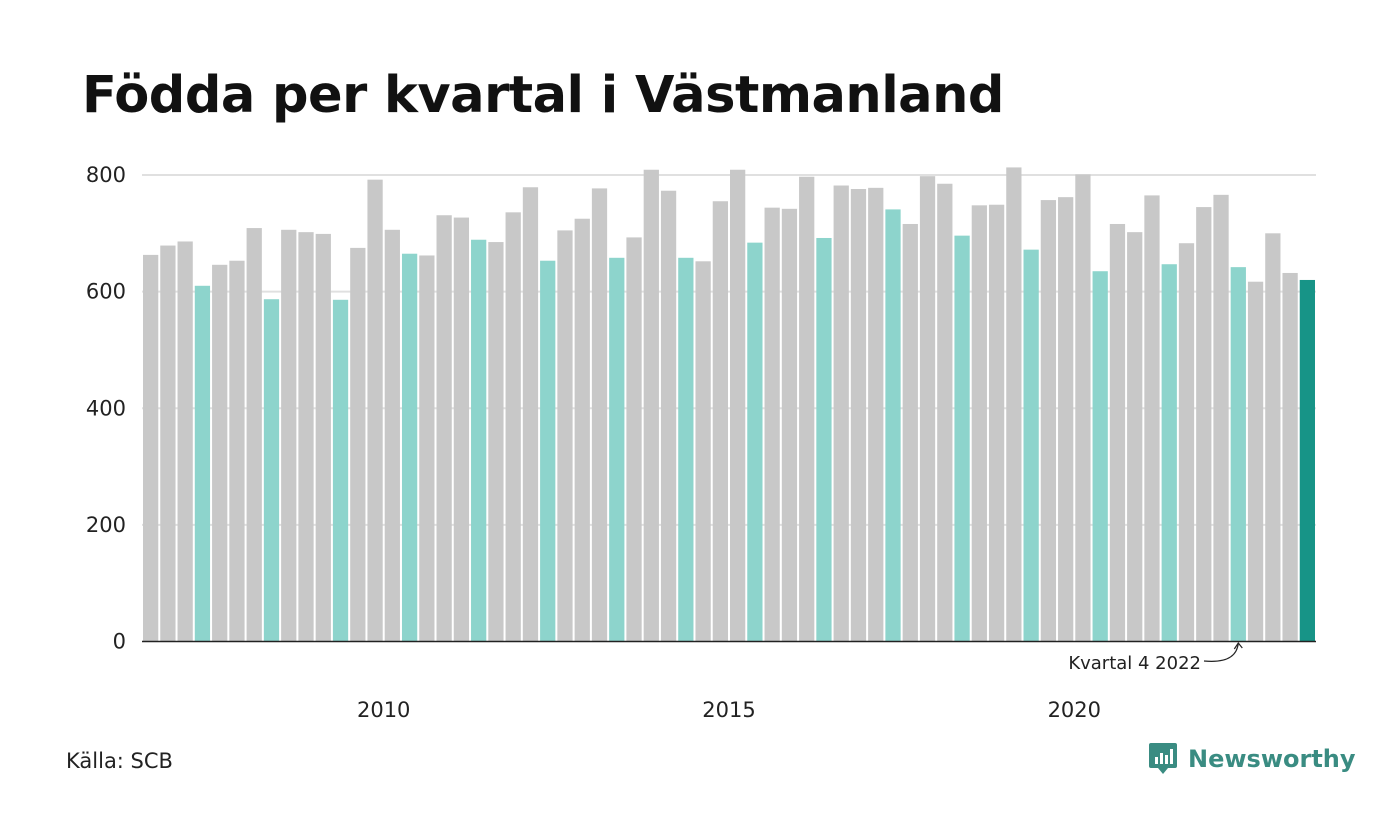  Describe the element at coordinates (119, 761) in the screenshot. I see `source-note: Källa: SCB` at that location.